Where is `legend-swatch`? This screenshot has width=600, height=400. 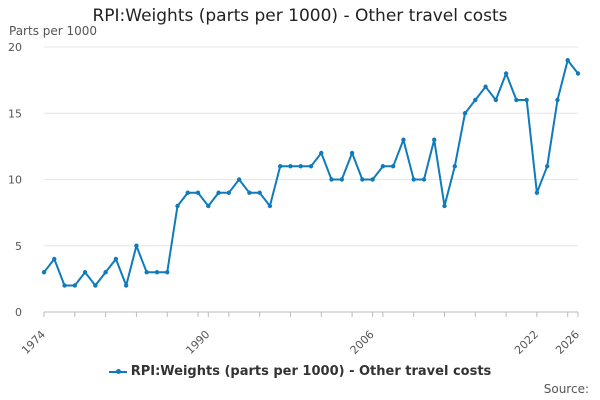
legend-swatch is located at coordinates (117, 371).